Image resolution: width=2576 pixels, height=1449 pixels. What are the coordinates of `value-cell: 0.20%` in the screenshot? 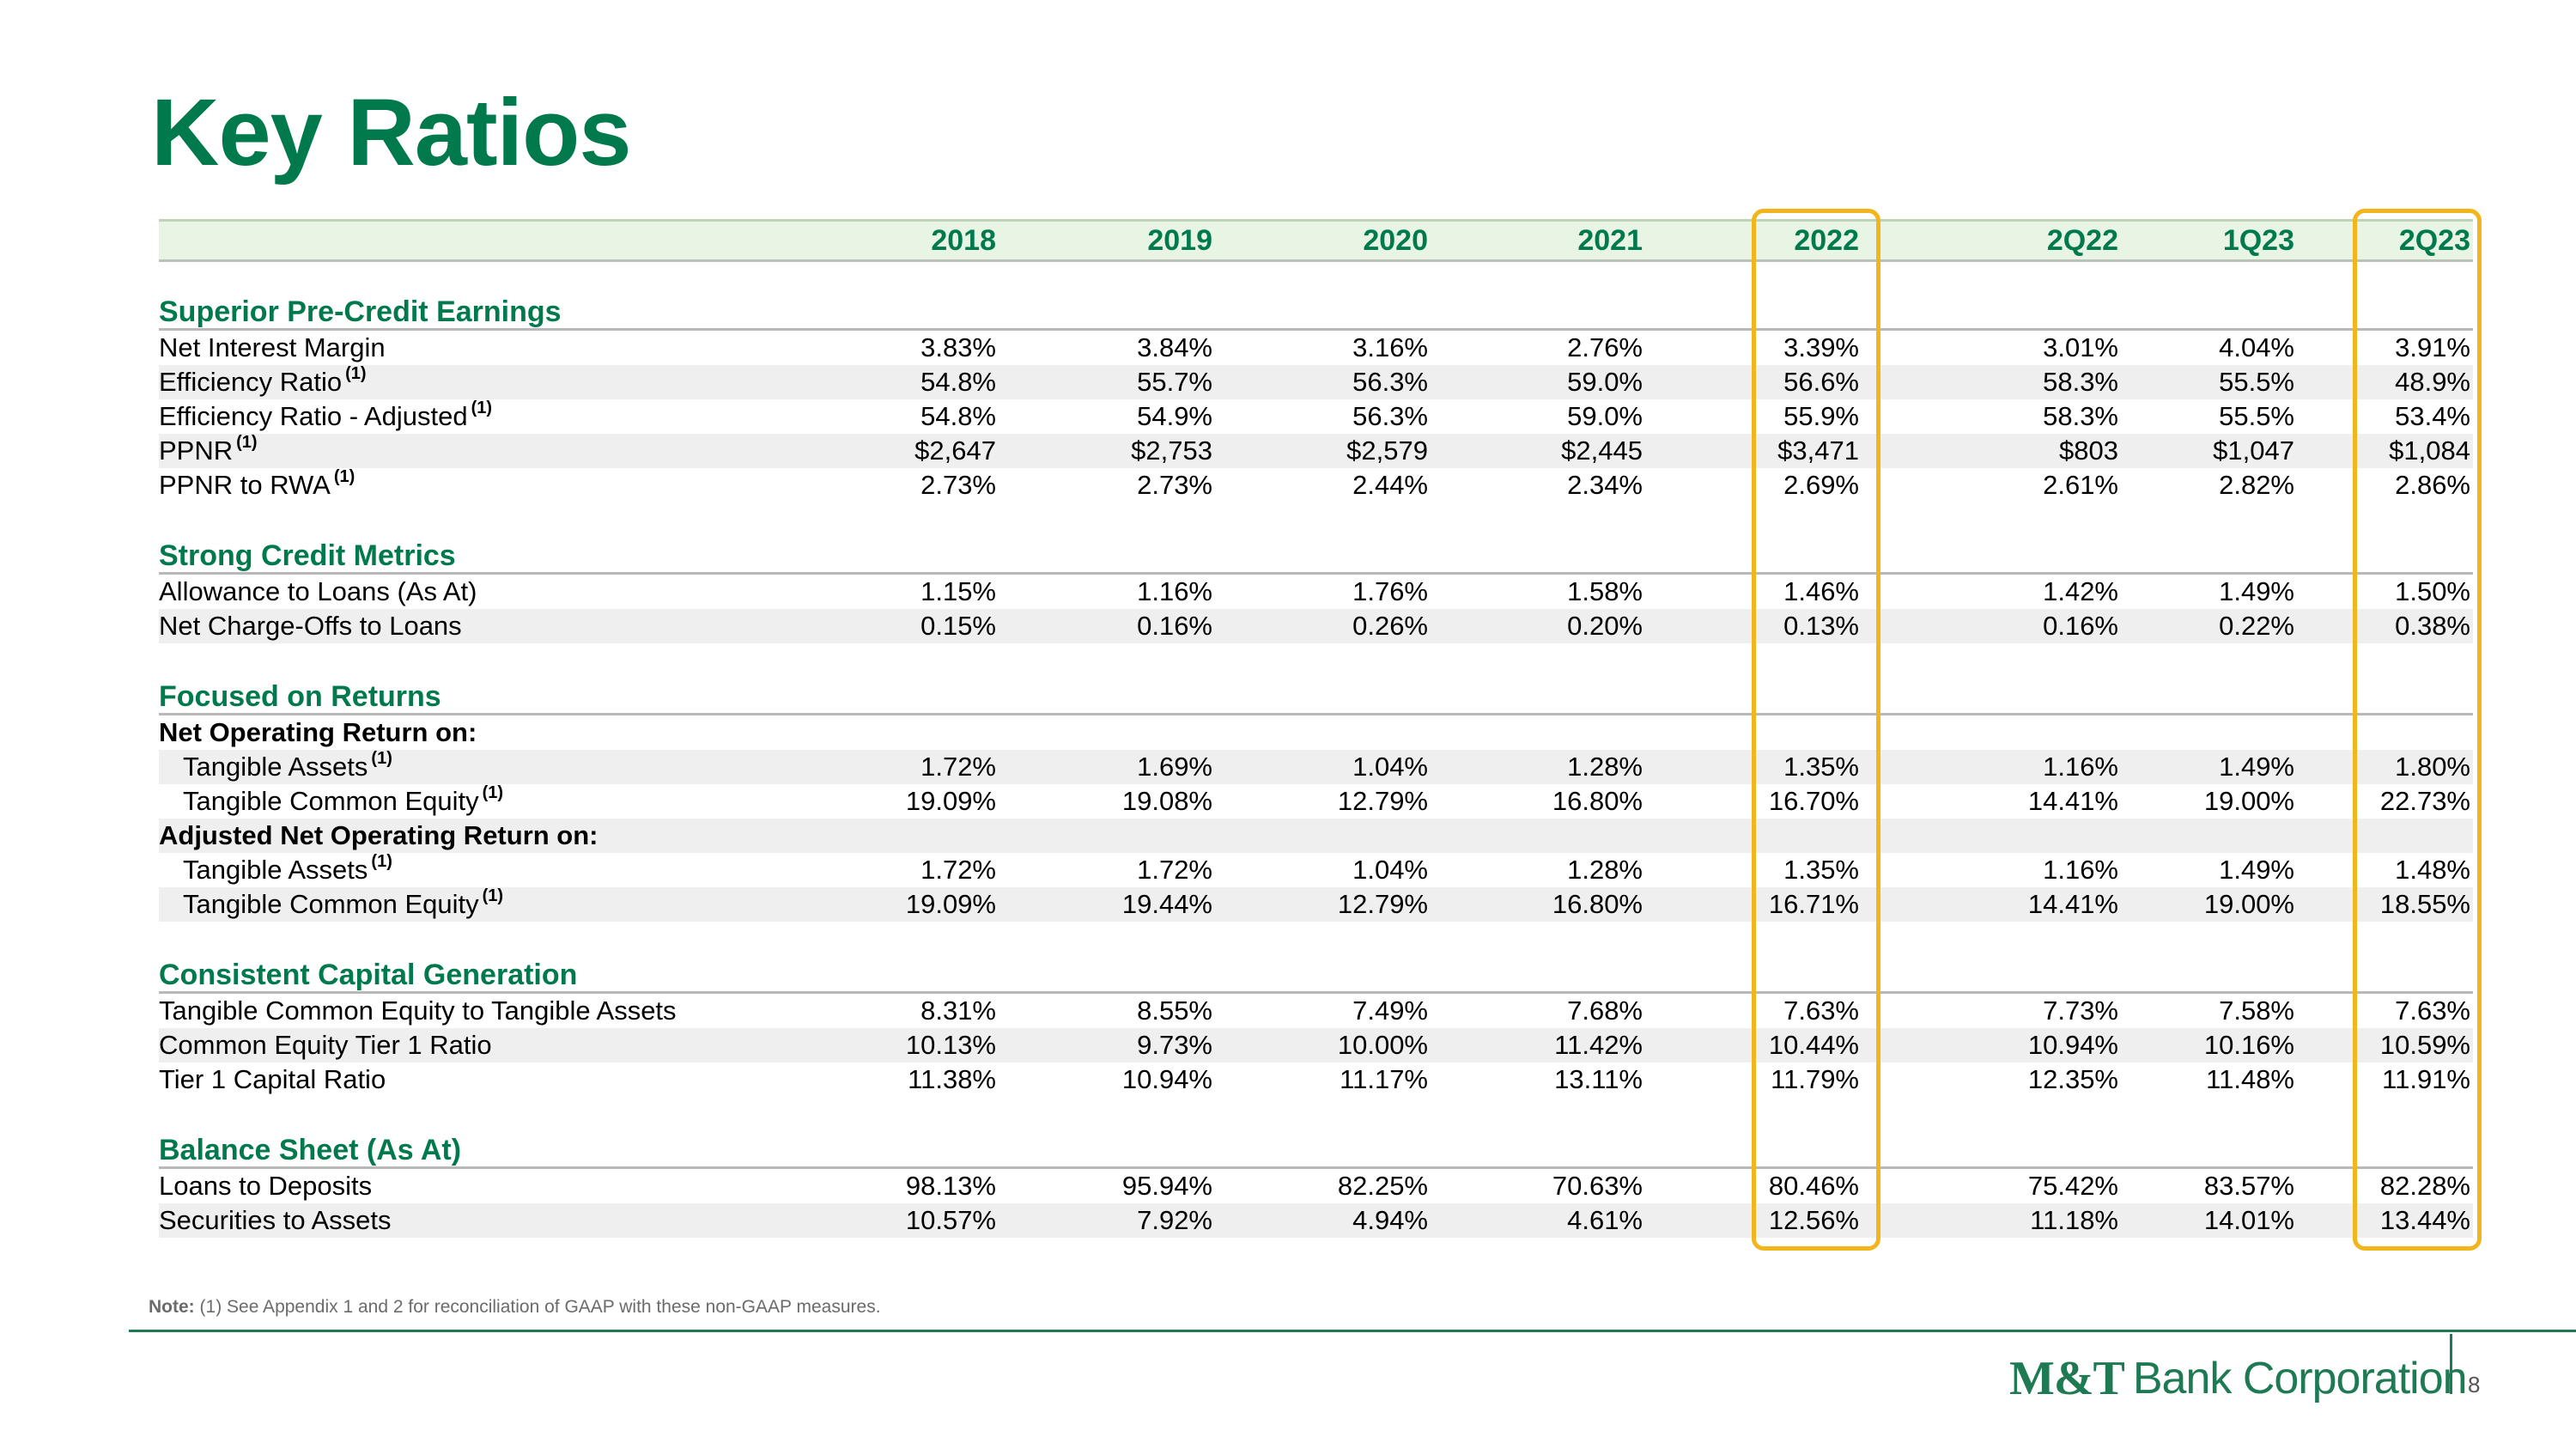 It's located at (1605, 626).